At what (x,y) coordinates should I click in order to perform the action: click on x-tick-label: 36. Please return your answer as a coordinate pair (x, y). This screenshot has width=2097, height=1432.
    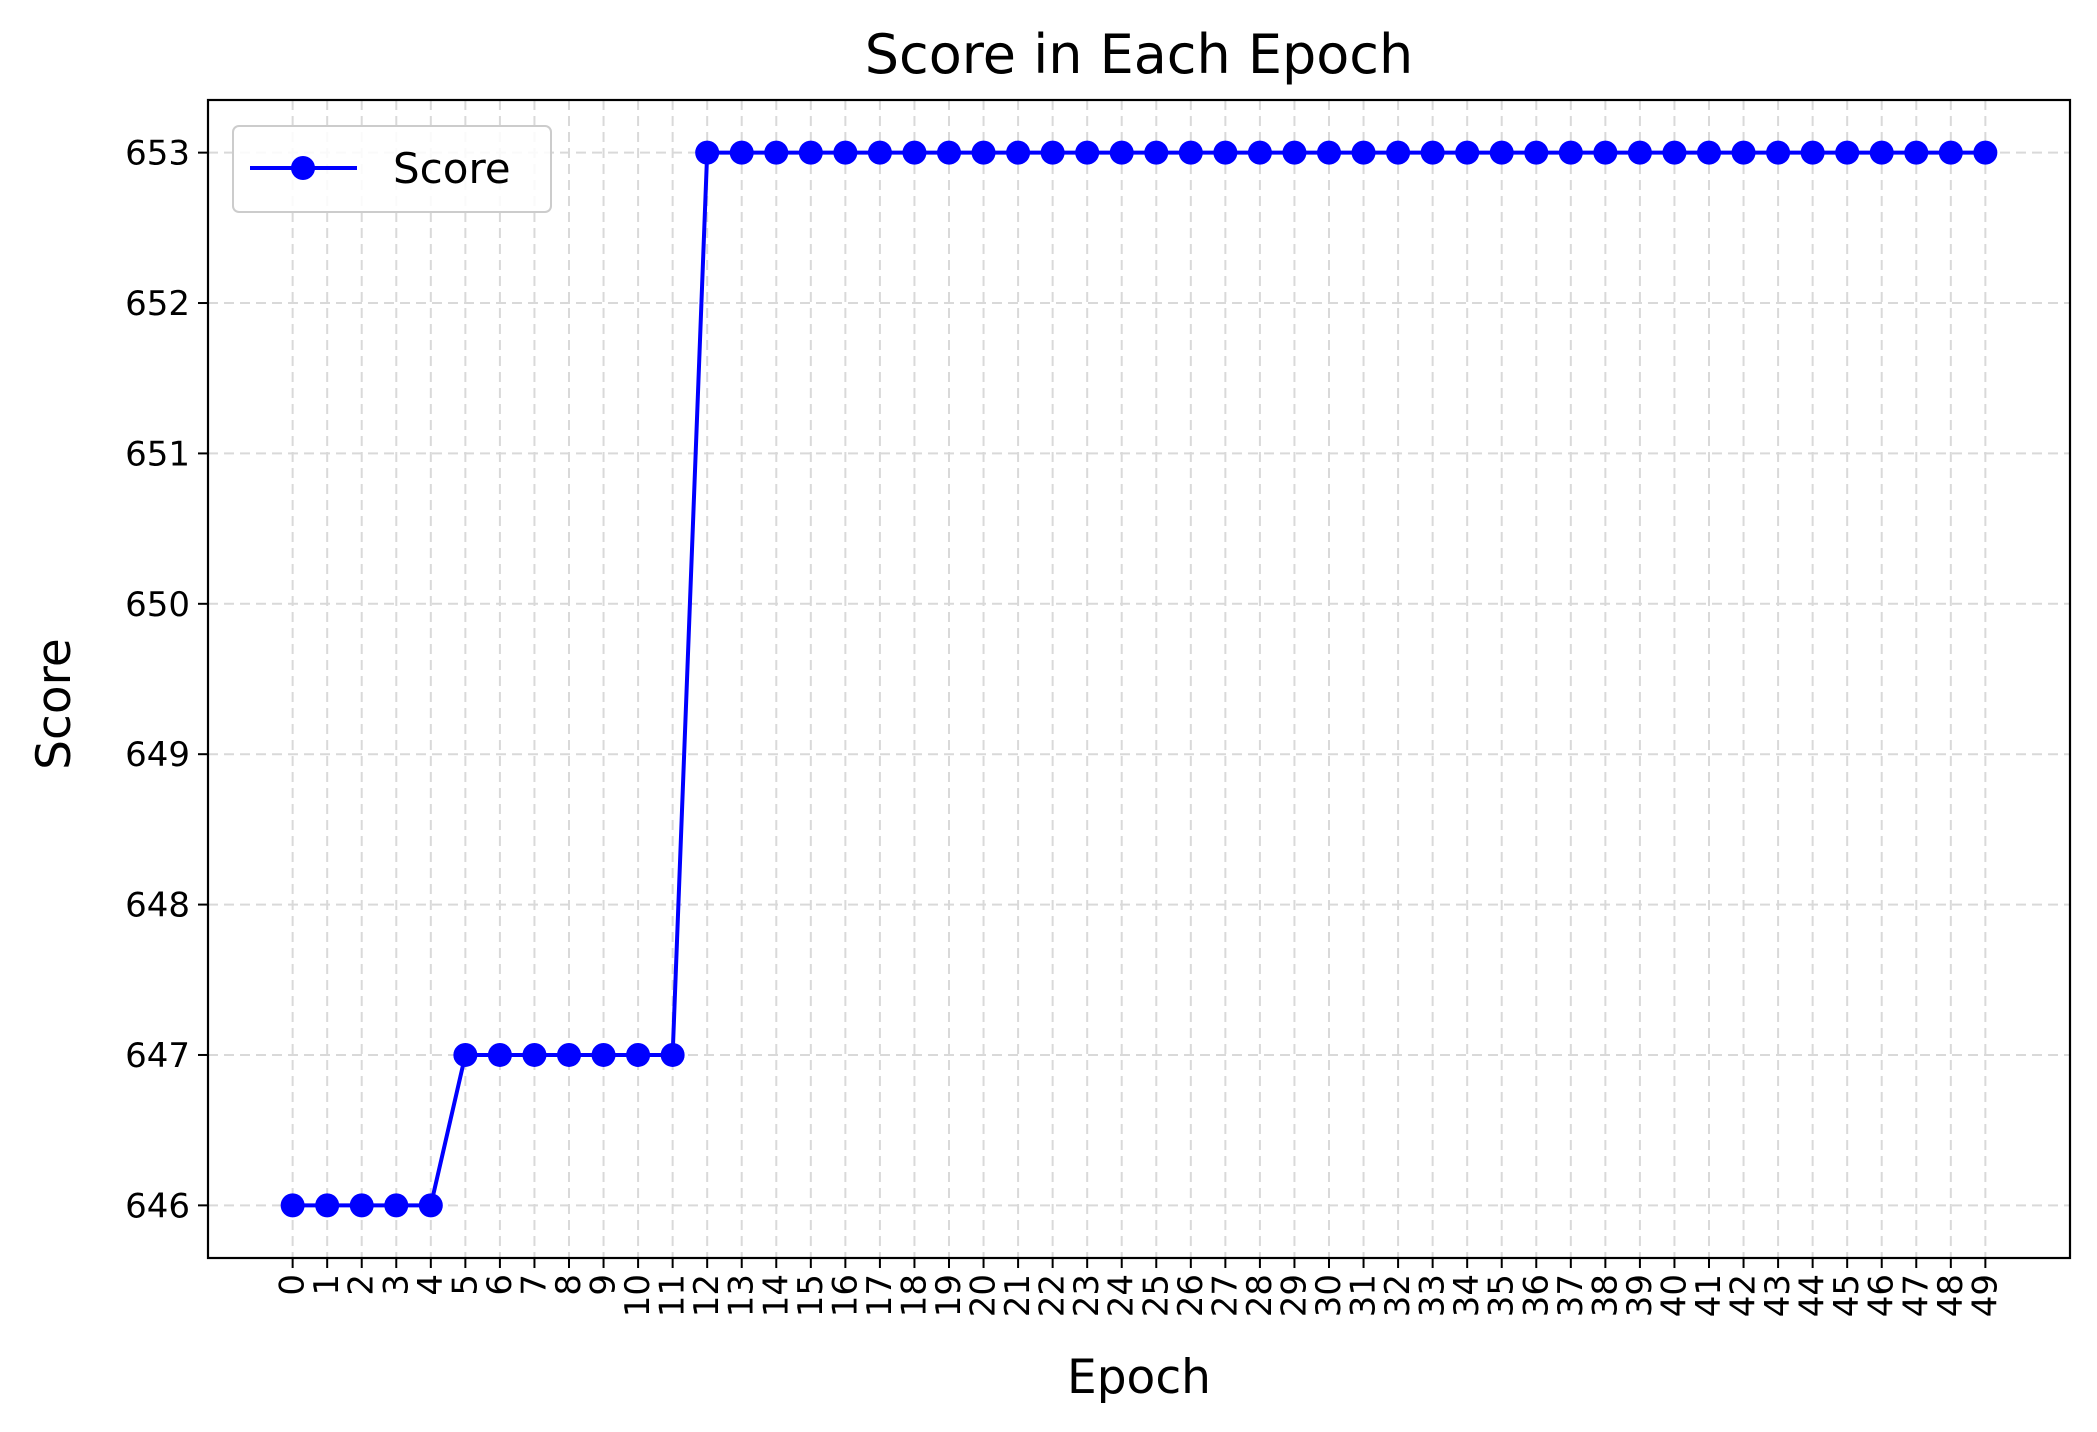
    Looking at the image, I should click on (1536, 1295).